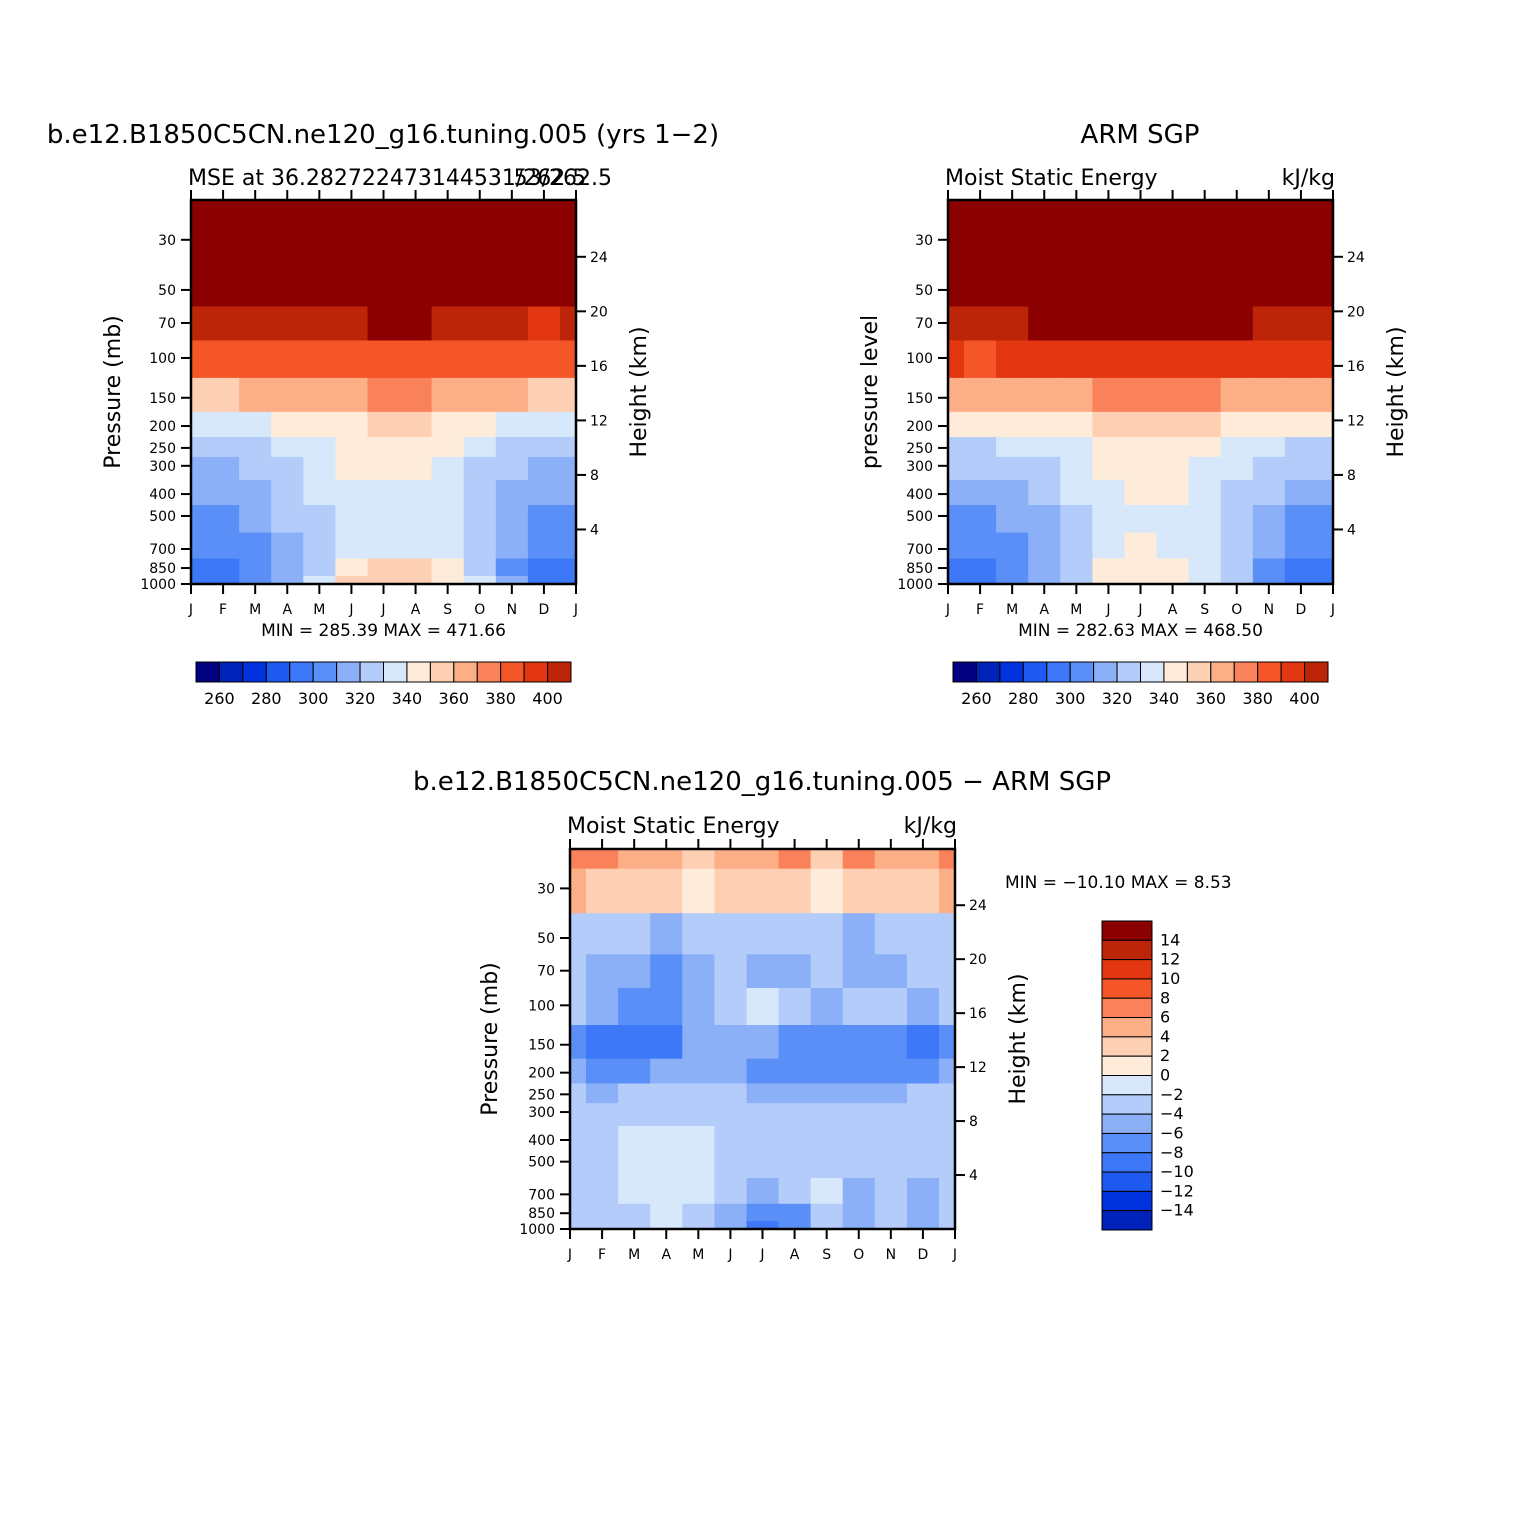 Image resolution: width=1524 pixels, height=1524 pixels. What do you see at coordinates (891, 1255) in the screenshot?
I see `x-tick-label: N` at bounding box center [891, 1255].